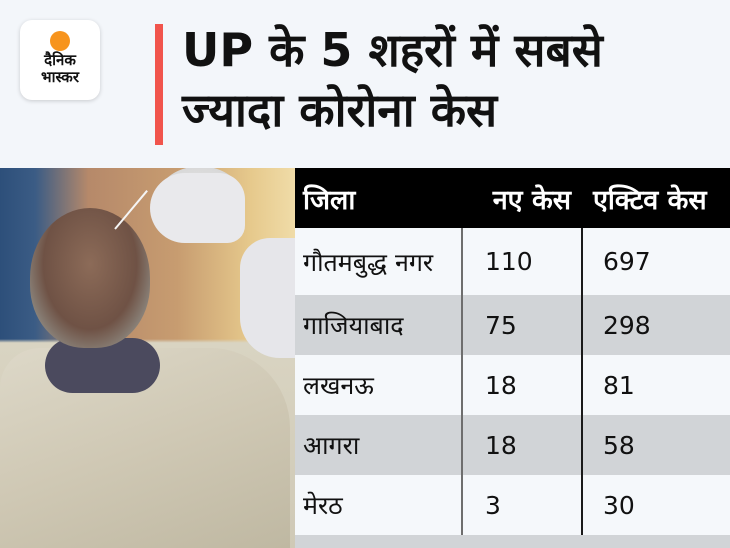 The height and width of the screenshot is (548, 730). I want to click on sun-icon, so click(60, 41).